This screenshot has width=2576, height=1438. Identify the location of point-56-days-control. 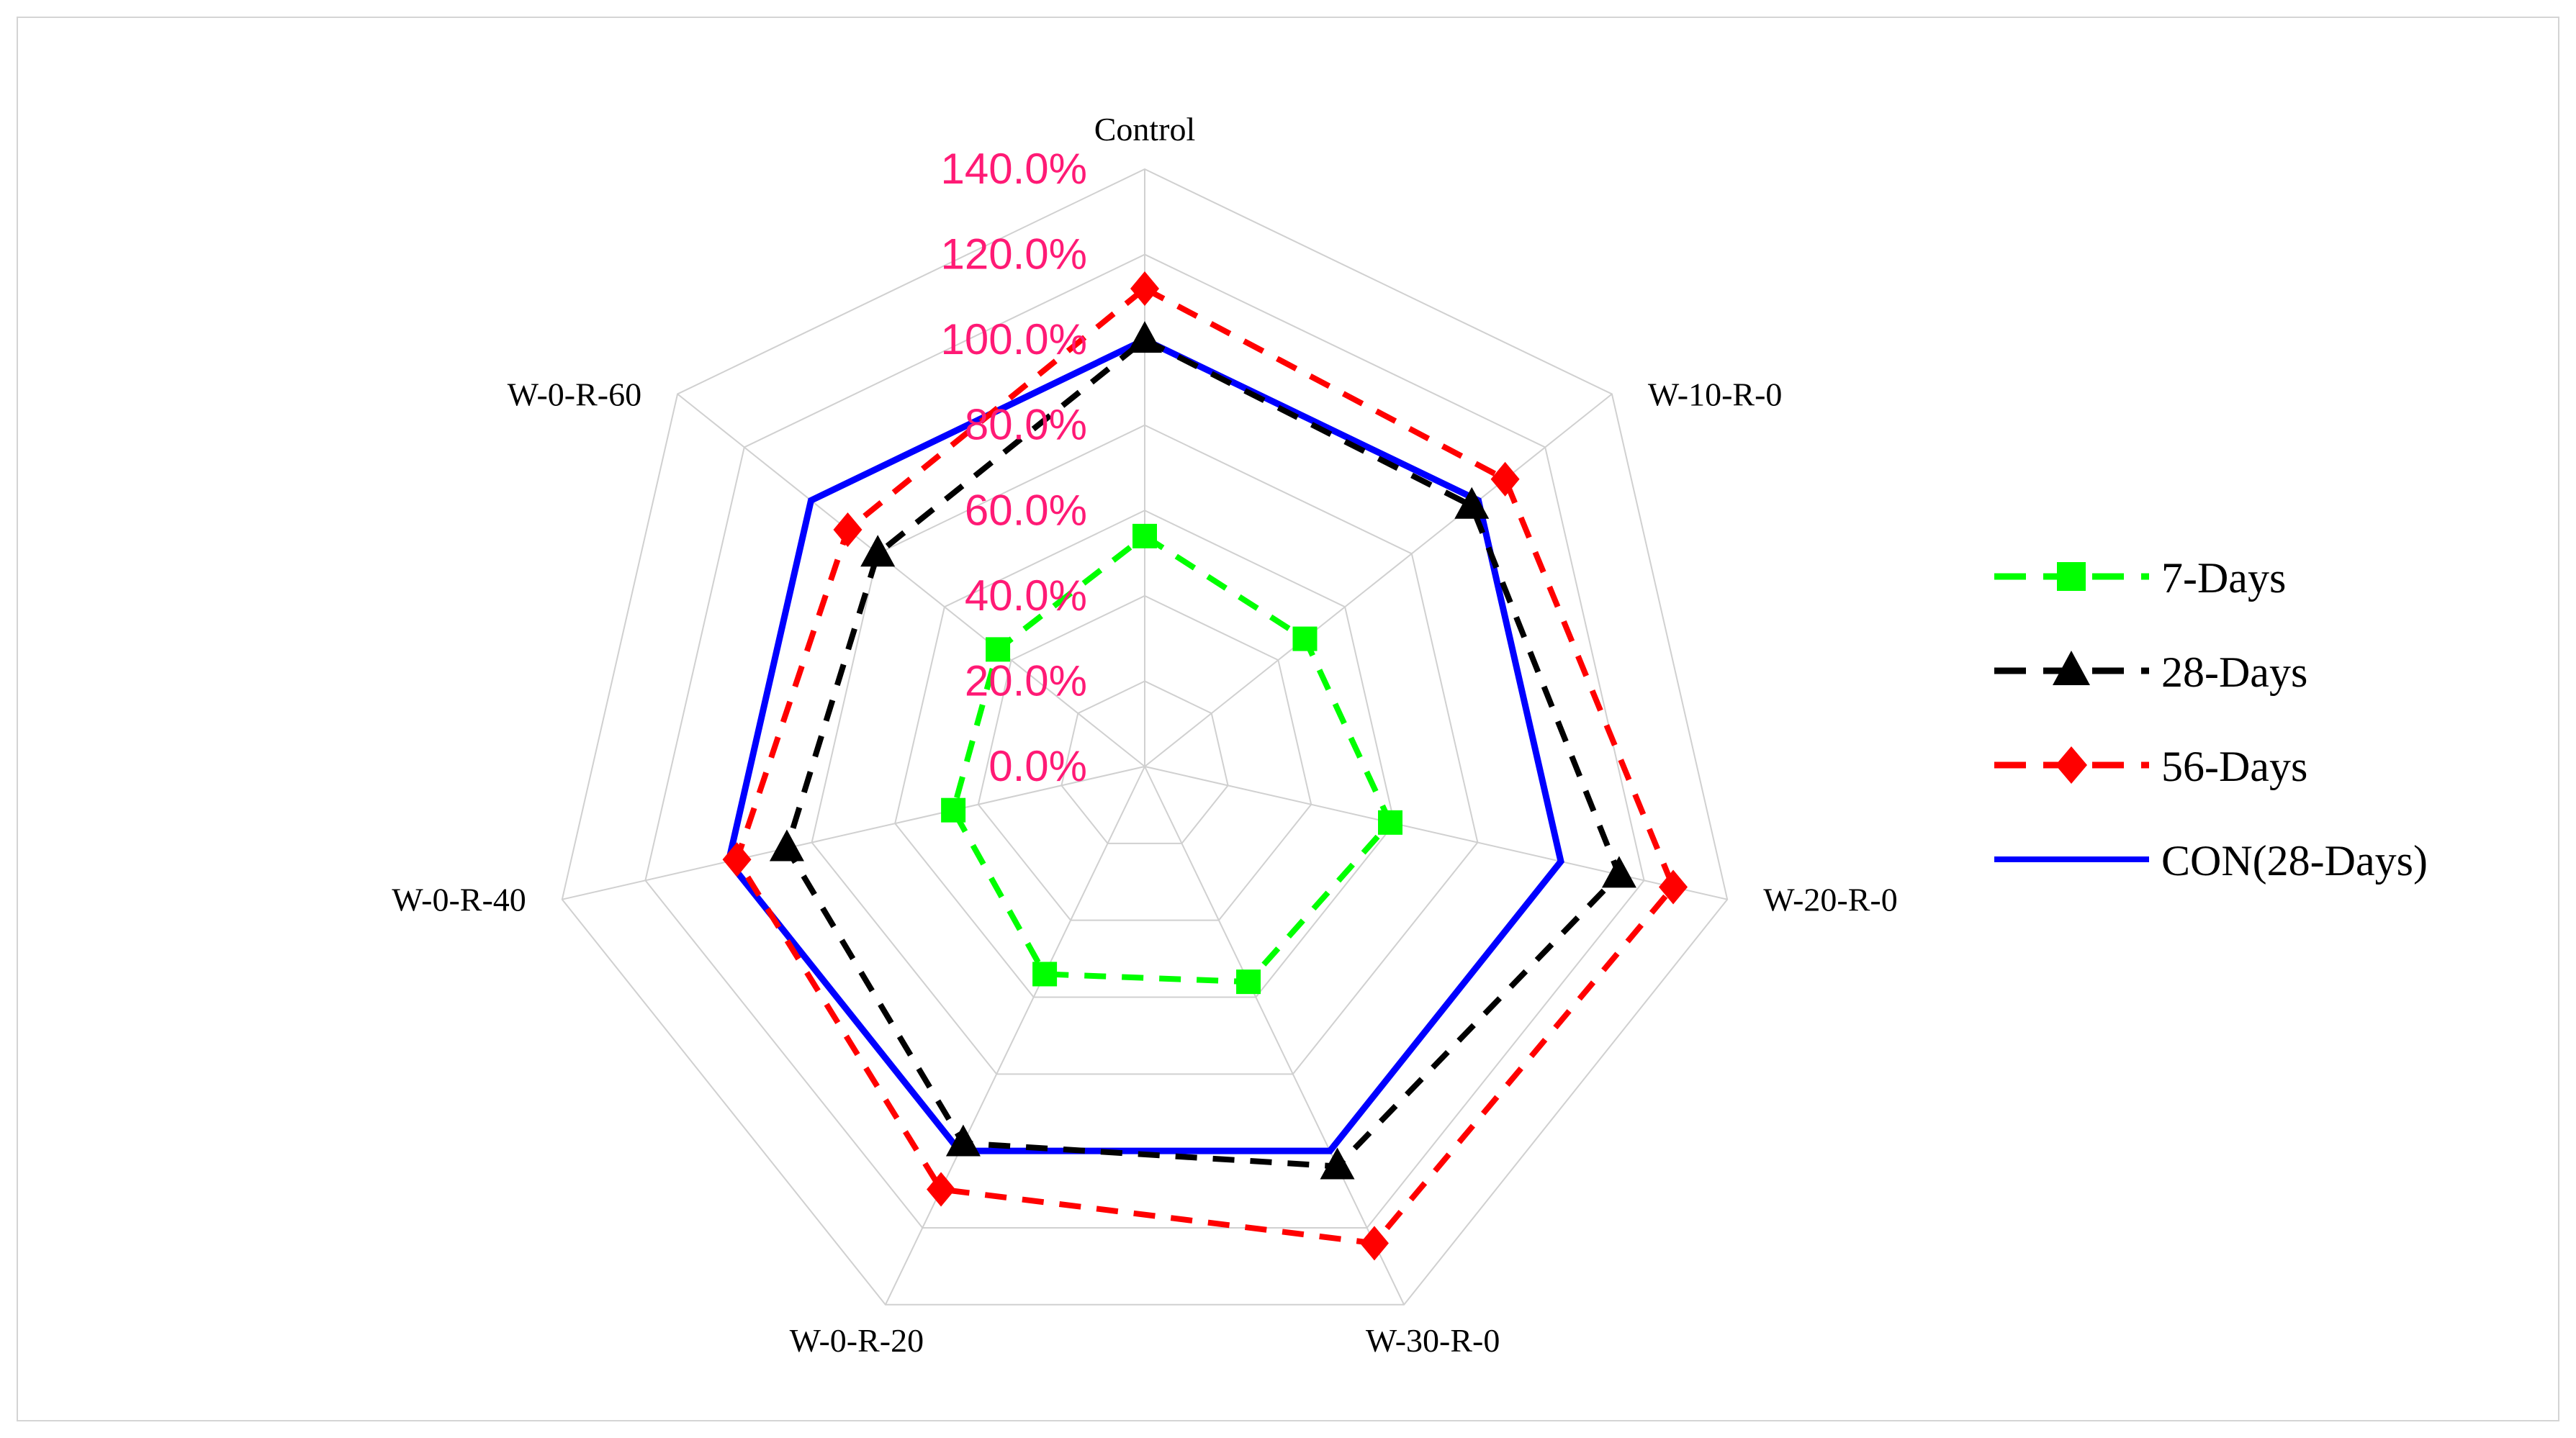
(1144, 288).